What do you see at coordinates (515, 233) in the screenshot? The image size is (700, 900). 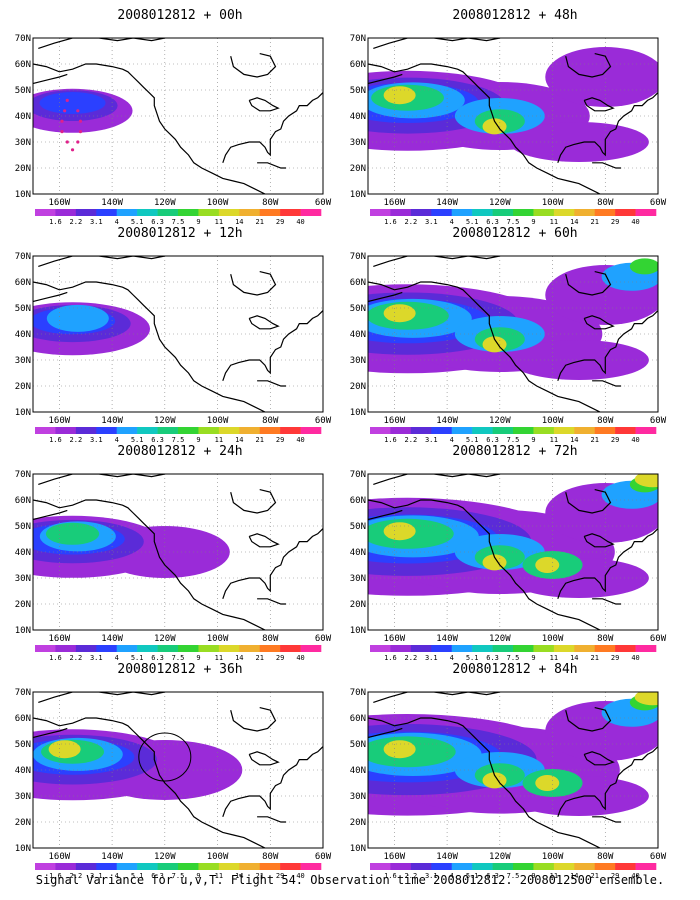 I see `panel-title: 2008012812 + 60h` at bounding box center [515, 233].